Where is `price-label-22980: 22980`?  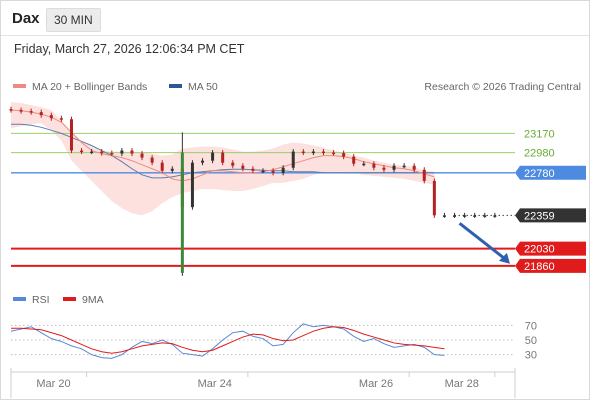
price-label-22980: 22980 is located at coordinates (539, 154).